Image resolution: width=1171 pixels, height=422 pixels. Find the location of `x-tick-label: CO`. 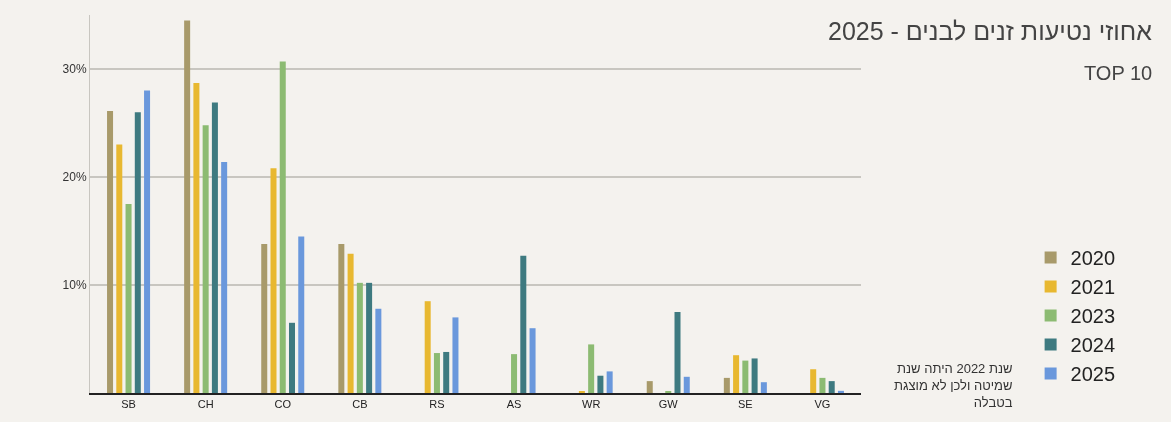

x-tick-label: CO is located at coordinates (283, 404).